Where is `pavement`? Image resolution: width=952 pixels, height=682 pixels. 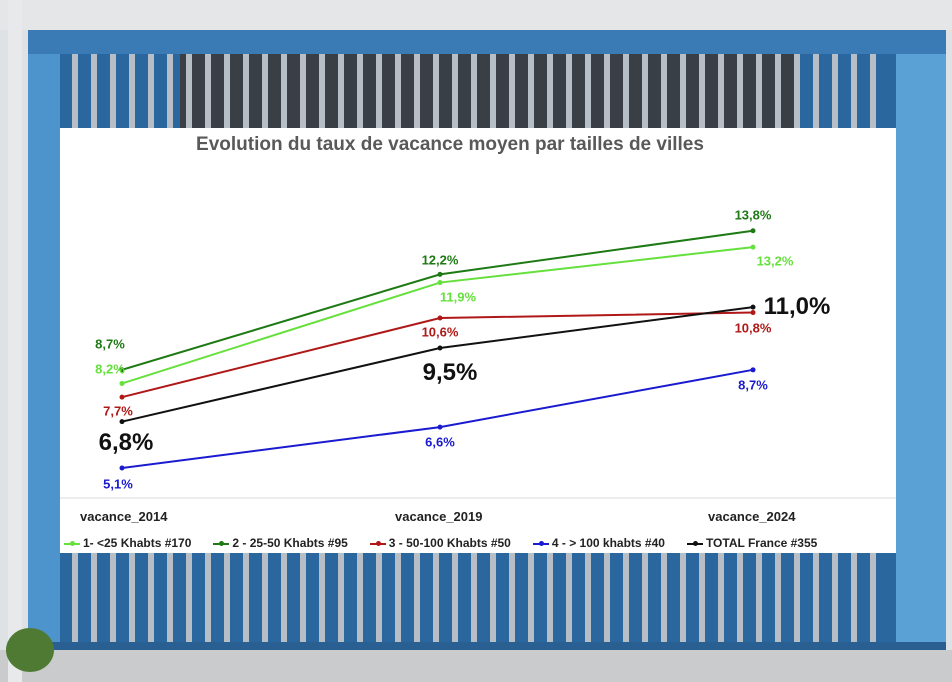 pavement is located at coordinates (476, 666).